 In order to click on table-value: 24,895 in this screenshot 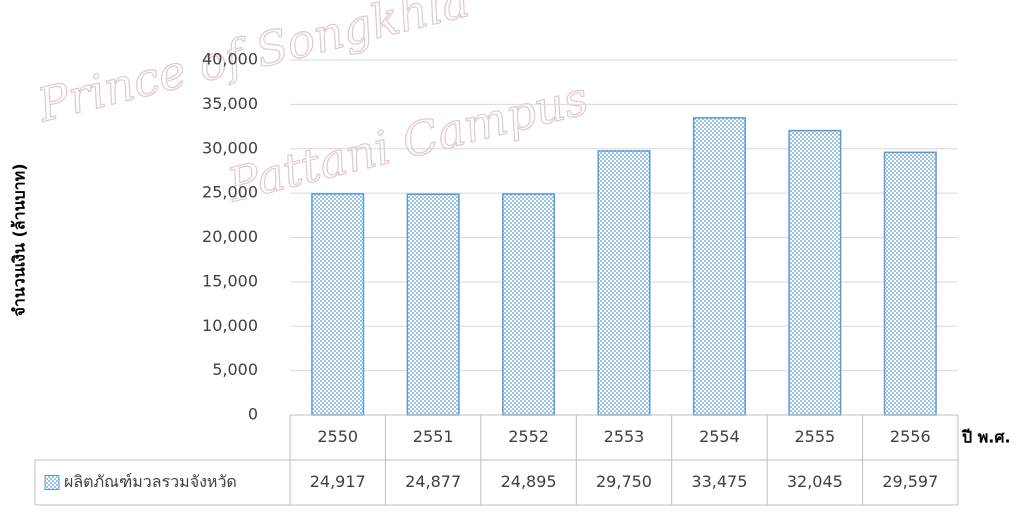, I will do `click(529, 481)`.